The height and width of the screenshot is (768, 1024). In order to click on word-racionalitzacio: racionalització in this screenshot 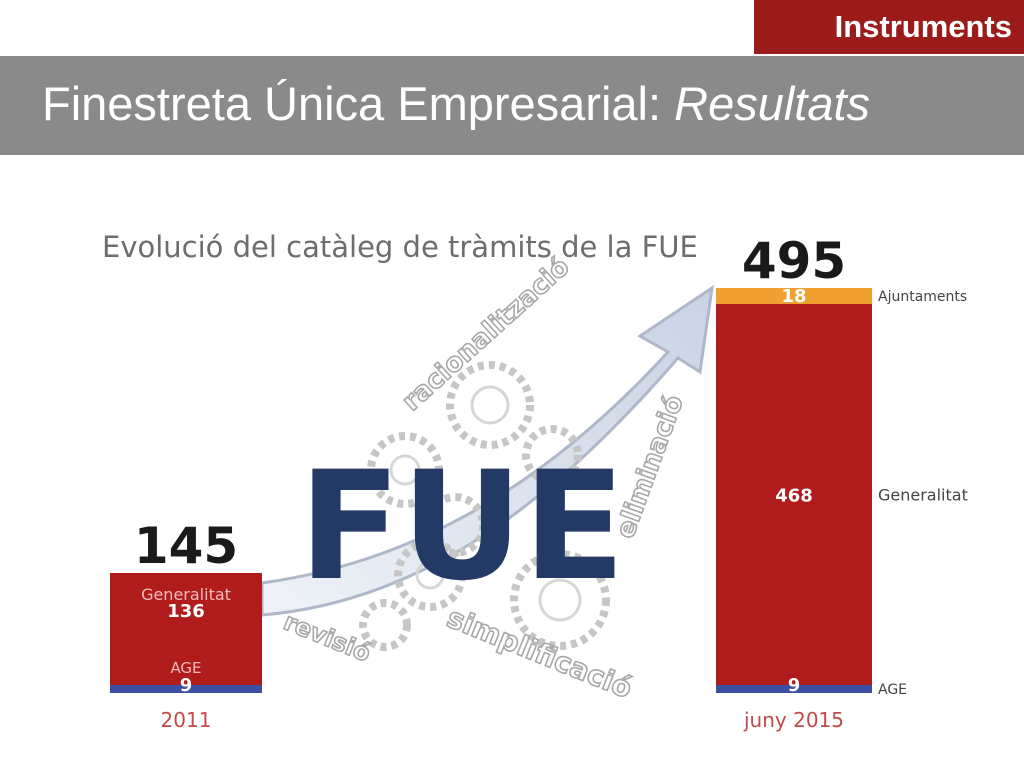, I will do `click(486, 334)`.